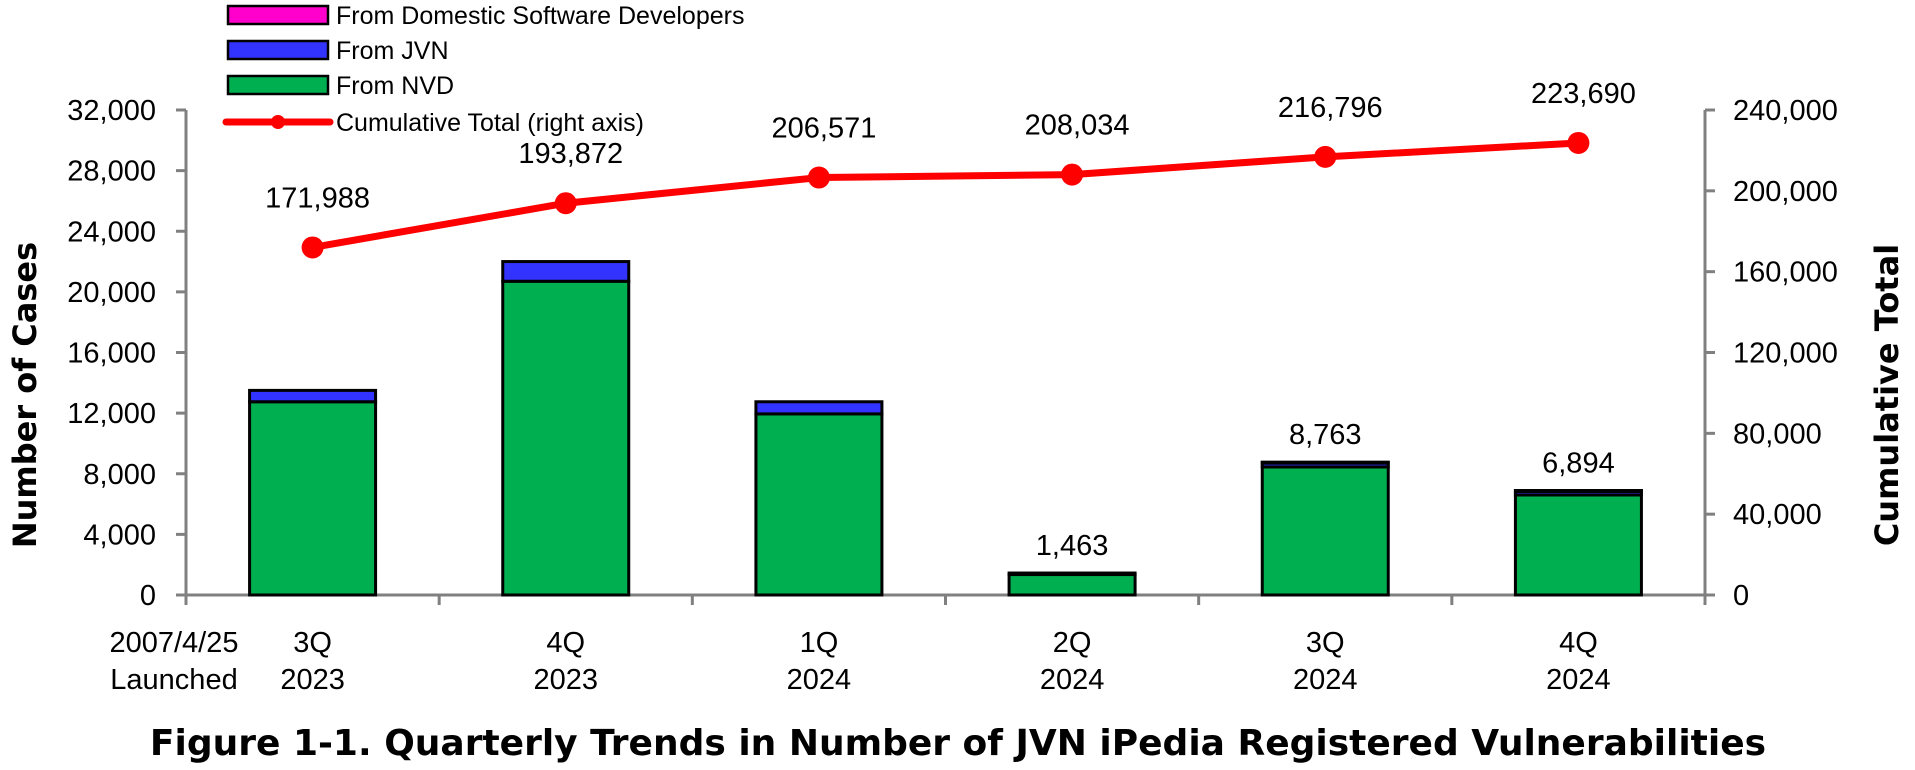 The height and width of the screenshot is (770, 1915). I want to click on legend-swatch-nvd, so click(278, 85).